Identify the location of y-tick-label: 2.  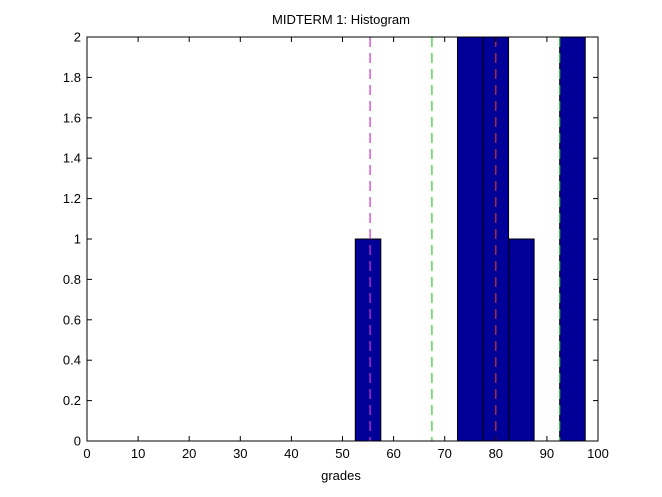
(77, 37).